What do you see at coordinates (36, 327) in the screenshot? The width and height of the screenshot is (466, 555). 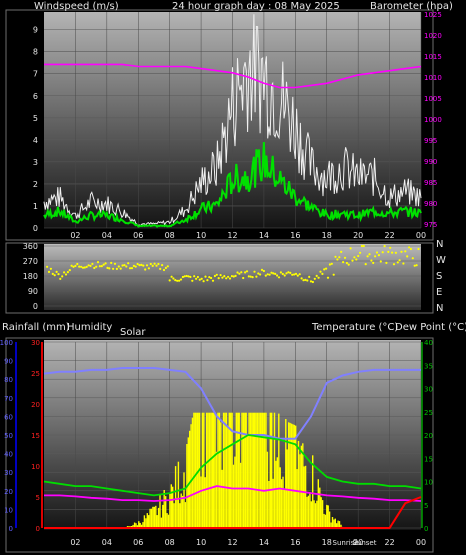 I see `rainfall-axis-title: Rainfall (mm)` at bounding box center [36, 327].